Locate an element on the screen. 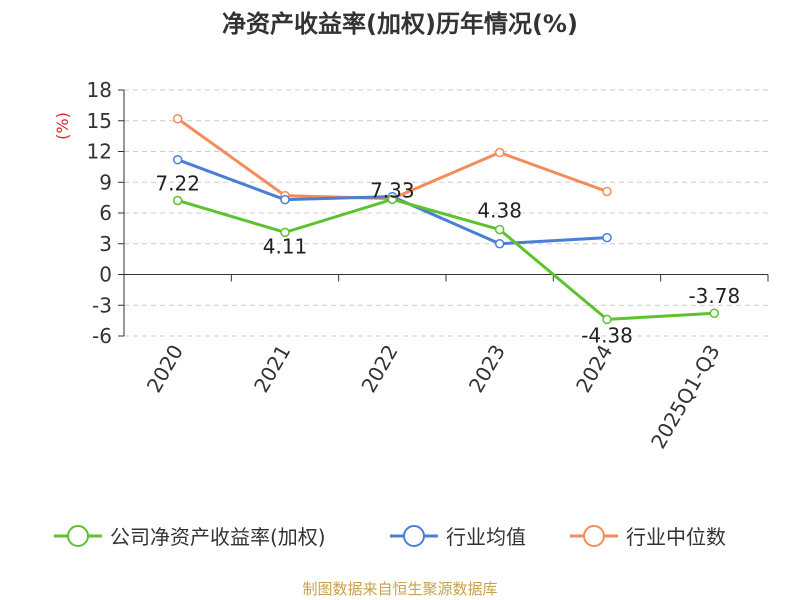  data-label: -4.38 is located at coordinates (607, 335).